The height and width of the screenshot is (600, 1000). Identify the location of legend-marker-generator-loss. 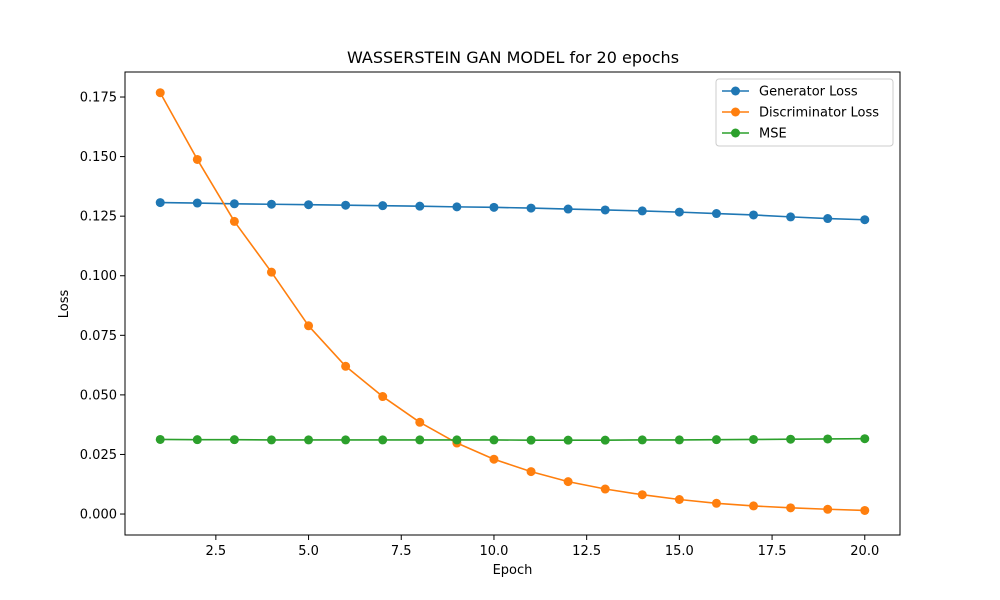
(735, 91).